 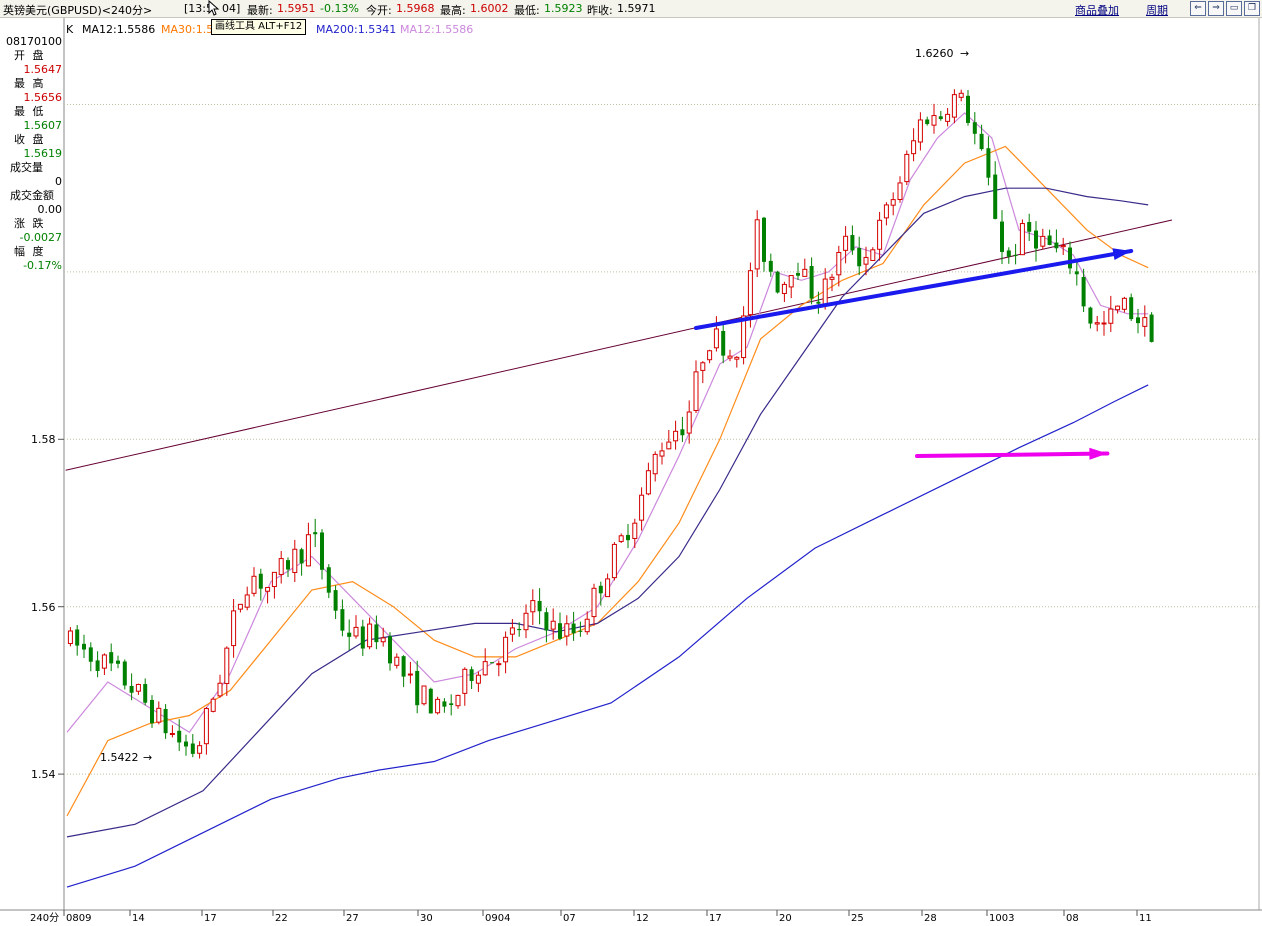 I want to click on info-open-label: 开 盘, so click(x=30, y=55).